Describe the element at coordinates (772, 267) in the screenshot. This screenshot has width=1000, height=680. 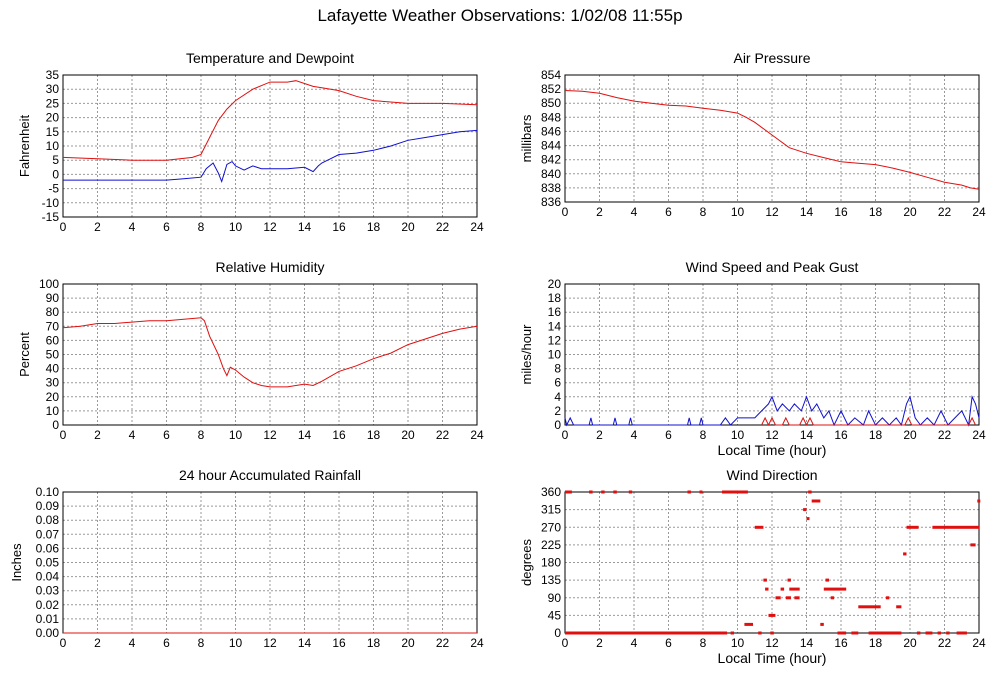
I see `chart-title: Wind Speed and Peak Gust` at that location.